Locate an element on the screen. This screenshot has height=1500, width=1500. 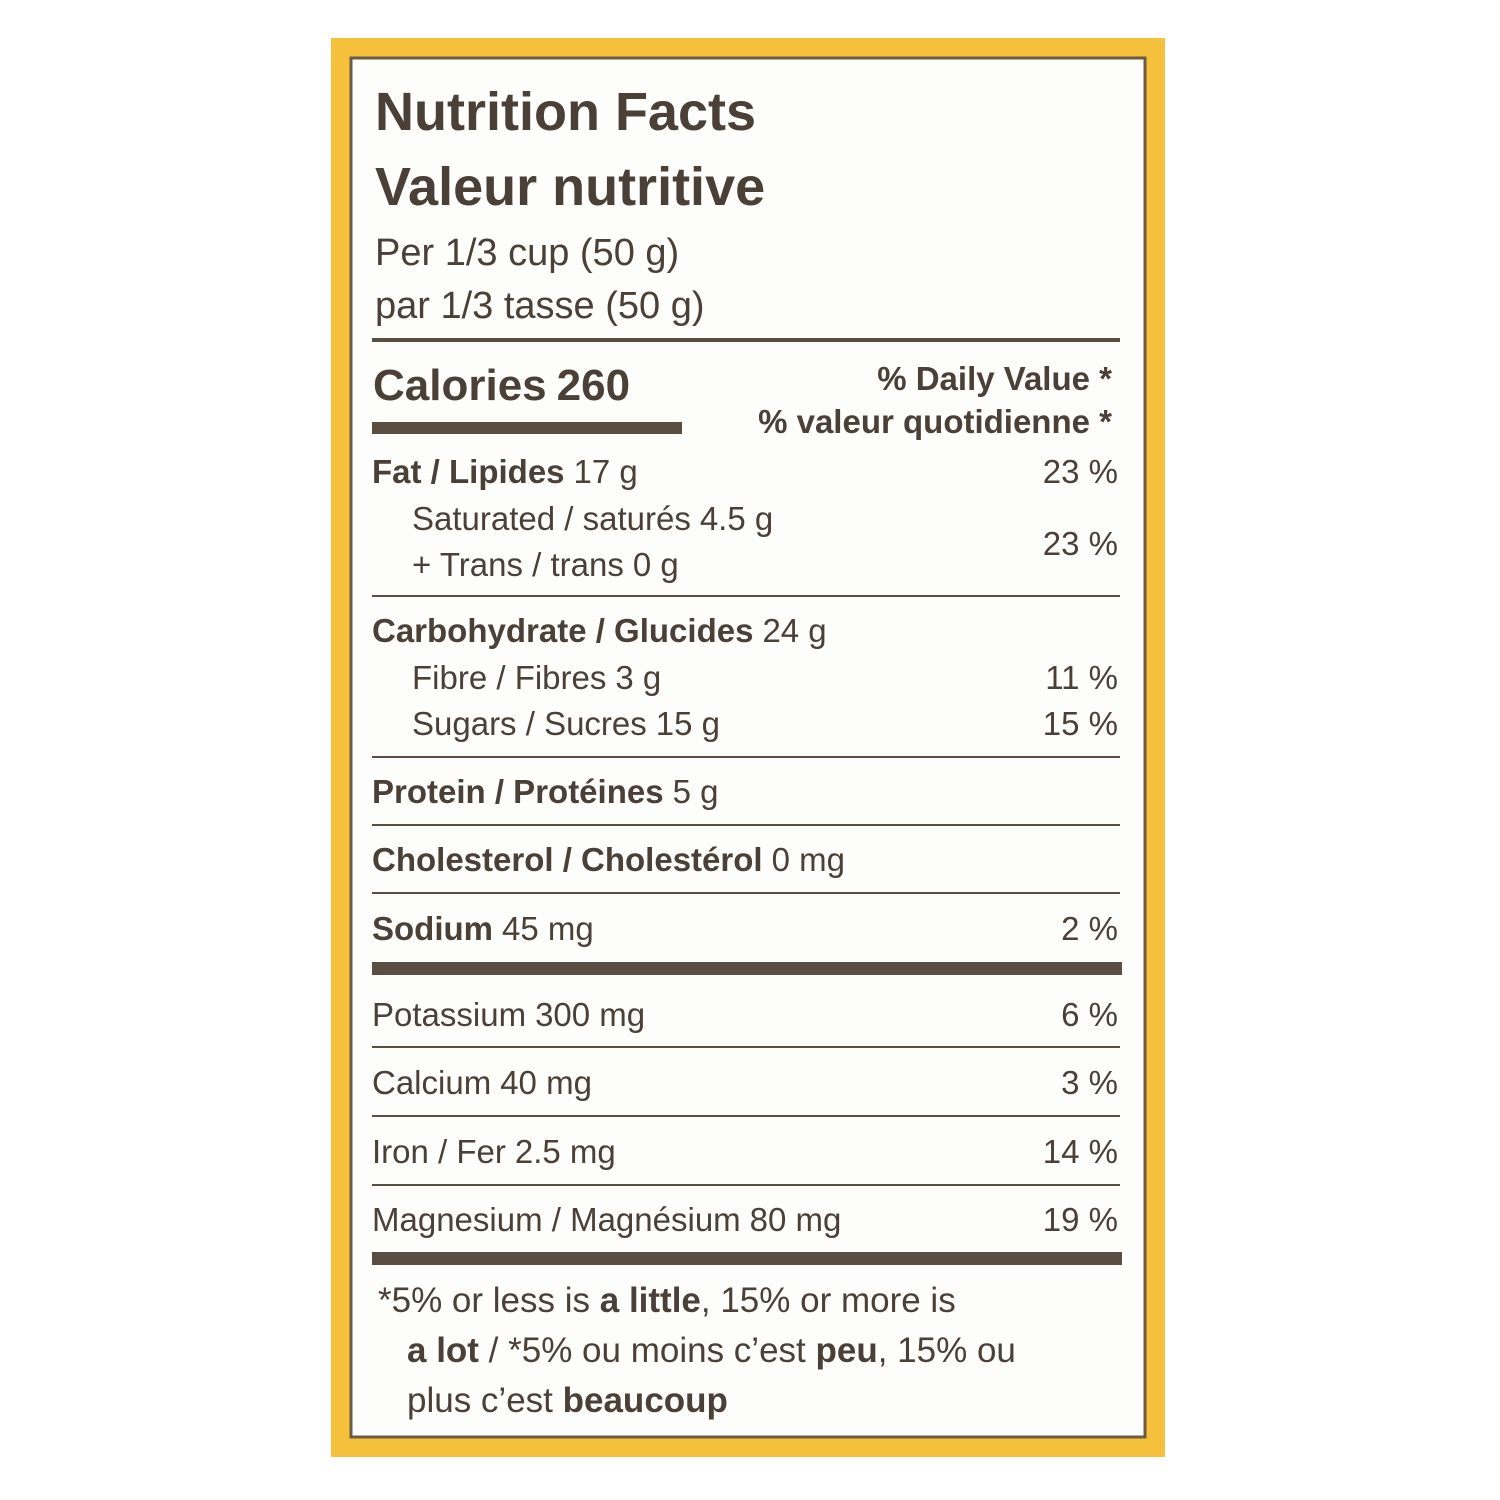
nutrient-amount: 0 g is located at coordinates (656, 564).